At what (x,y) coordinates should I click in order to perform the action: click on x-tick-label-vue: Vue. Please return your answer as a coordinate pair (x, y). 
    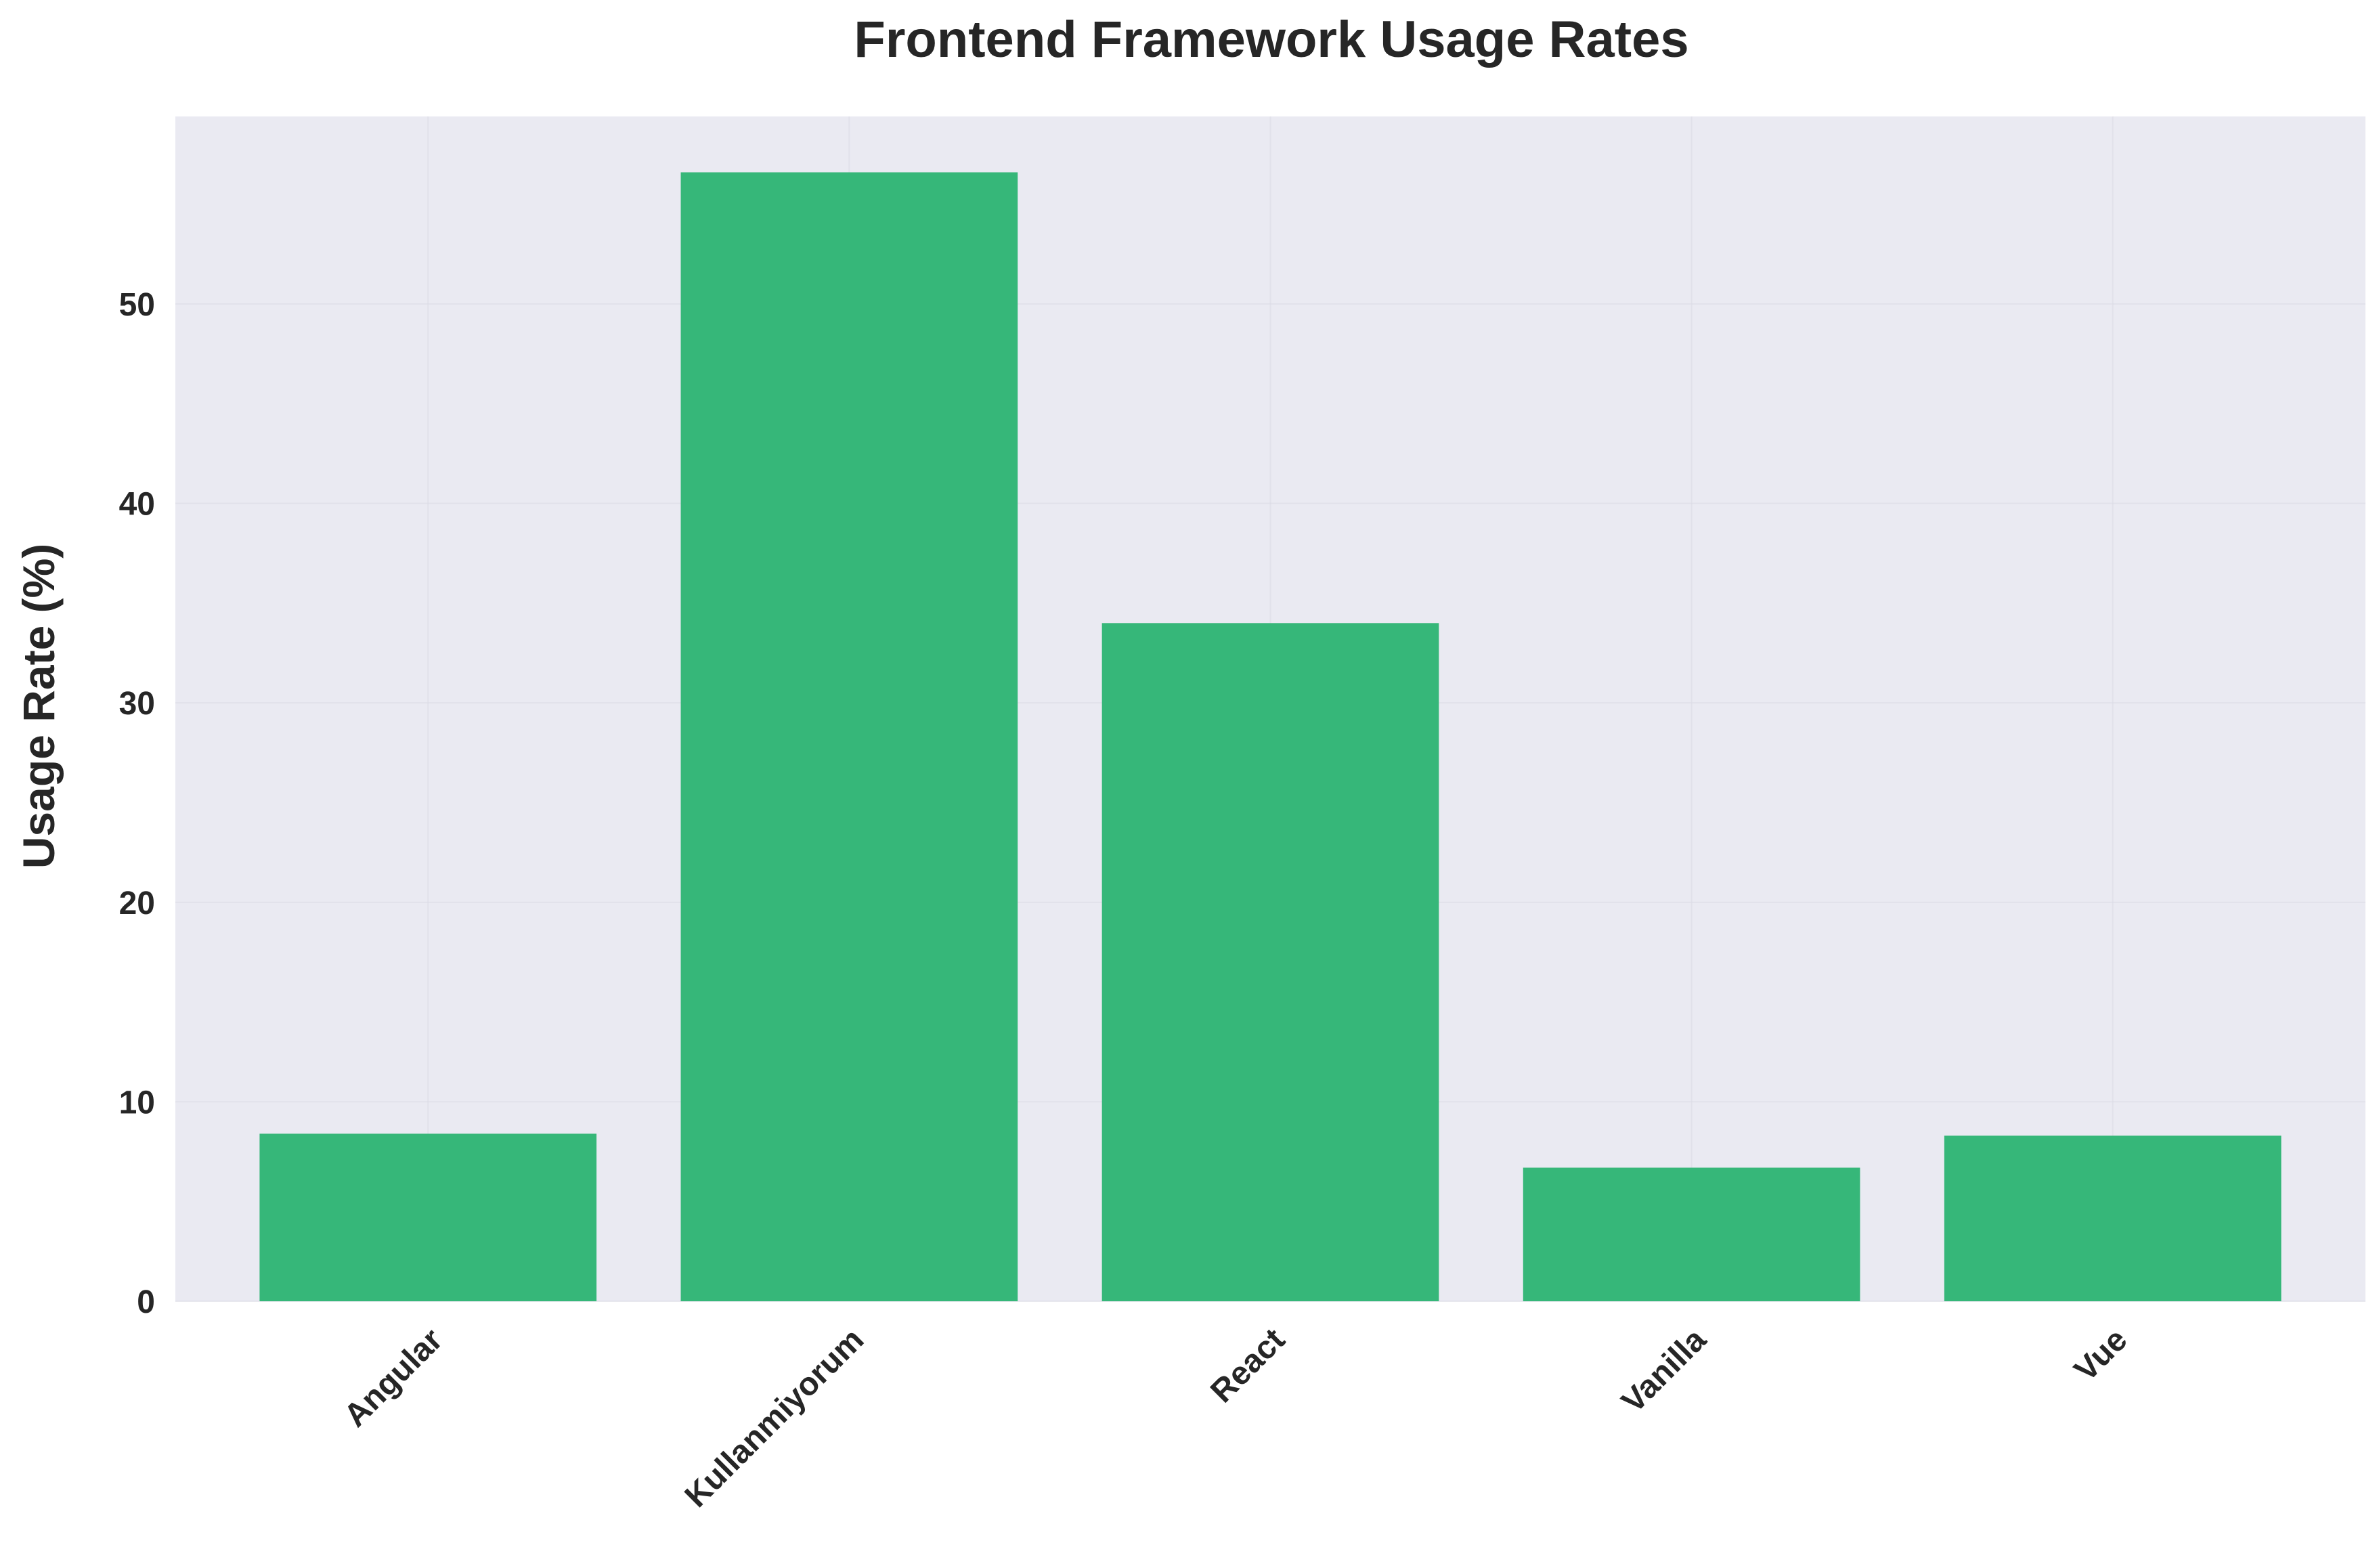
    Looking at the image, I should click on (2101, 1355).